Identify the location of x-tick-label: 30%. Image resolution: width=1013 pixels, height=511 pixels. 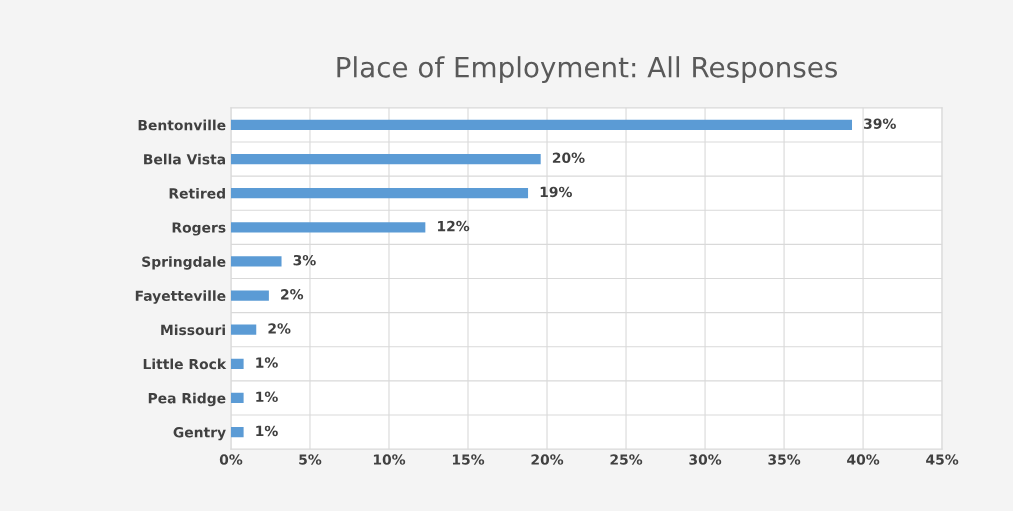
(705, 459).